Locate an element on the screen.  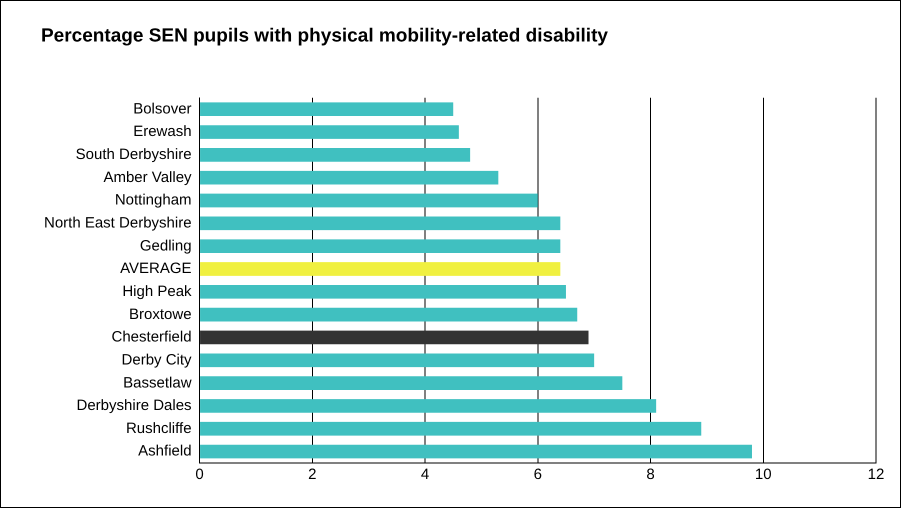
y-tick-label: Chesterfield is located at coordinates (152, 337).